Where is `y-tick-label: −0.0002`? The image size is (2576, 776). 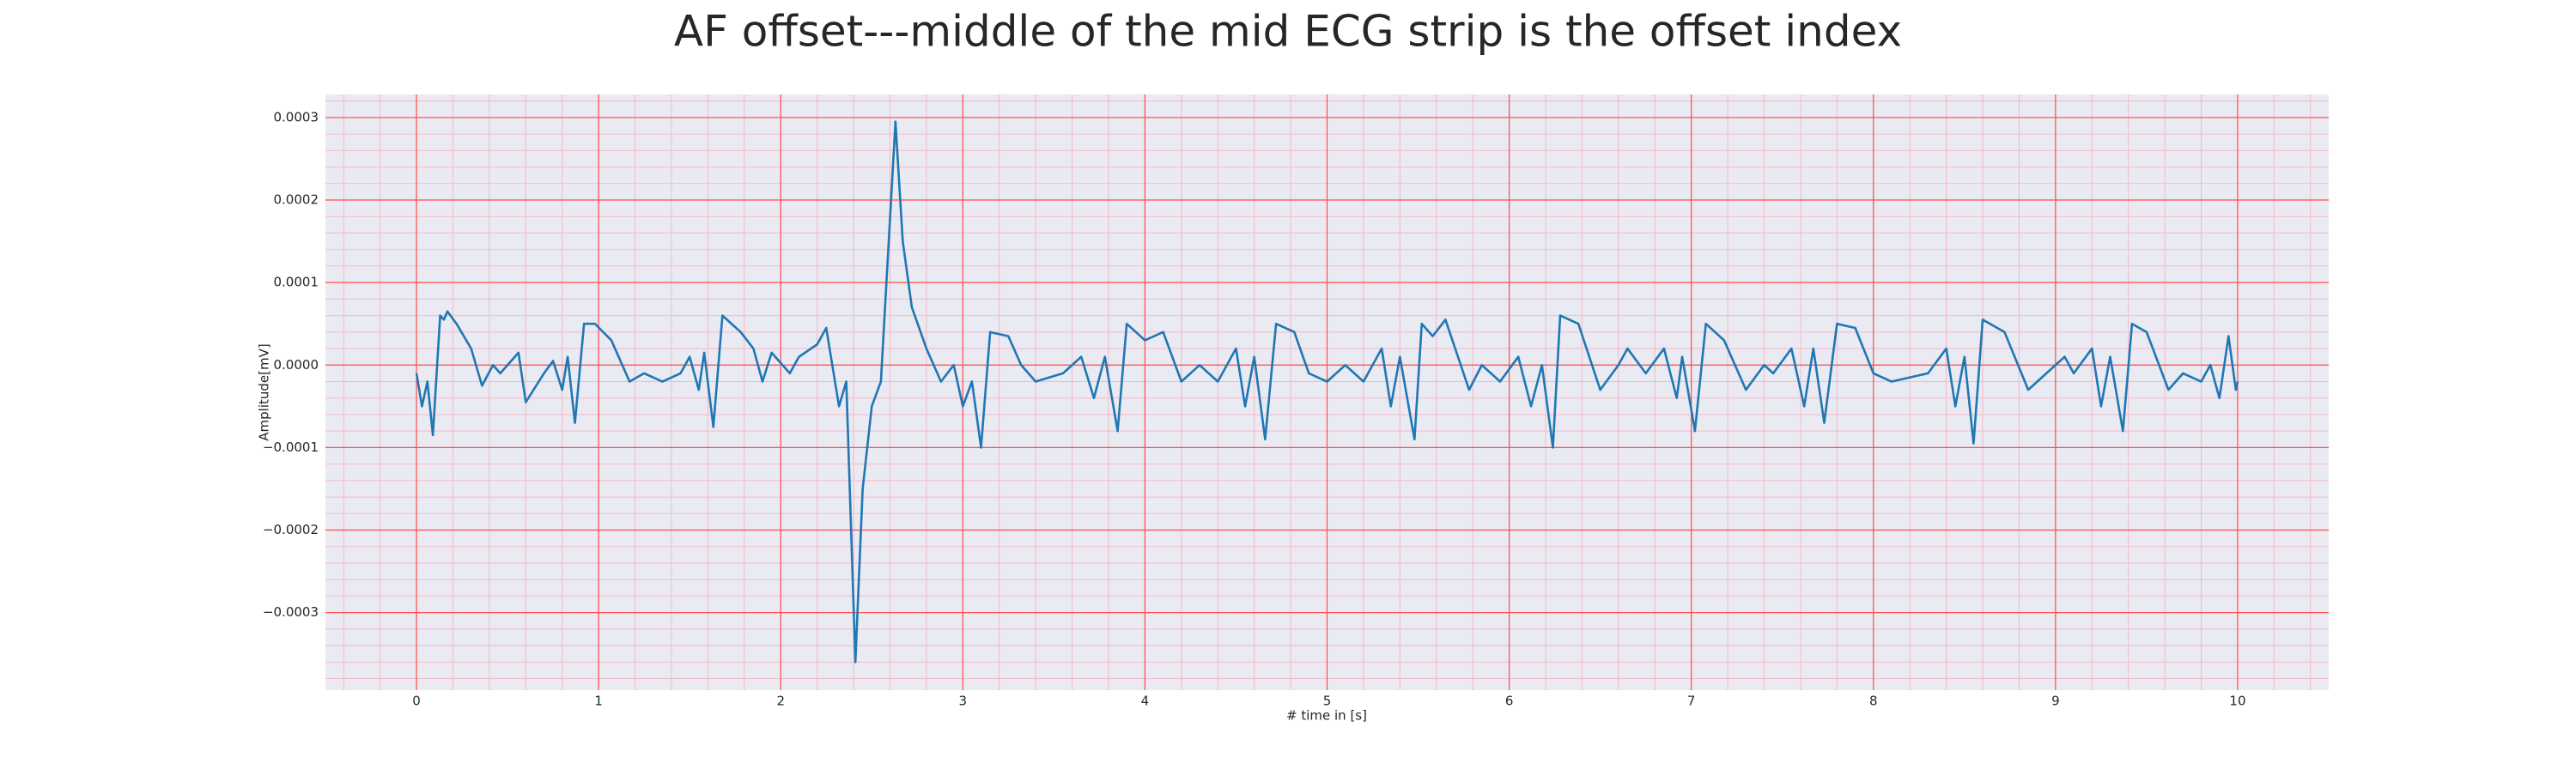 y-tick-label: −0.0002 is located at coordinates (291, 529).